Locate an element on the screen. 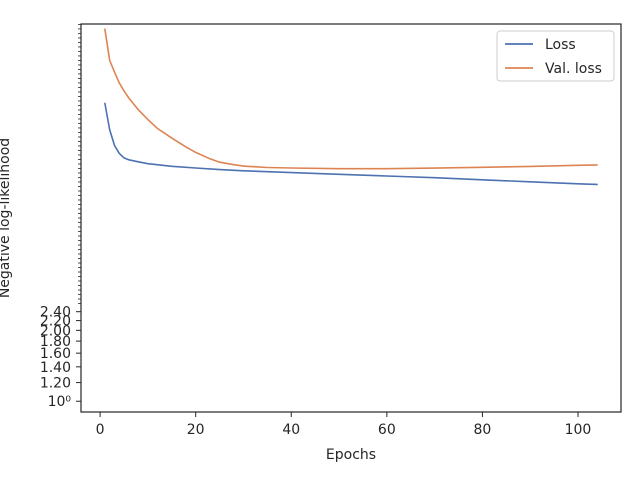 The height and width of the screenshot is (480, 640). y-tick-label: 1.40 is located at coordinates (55, 368).